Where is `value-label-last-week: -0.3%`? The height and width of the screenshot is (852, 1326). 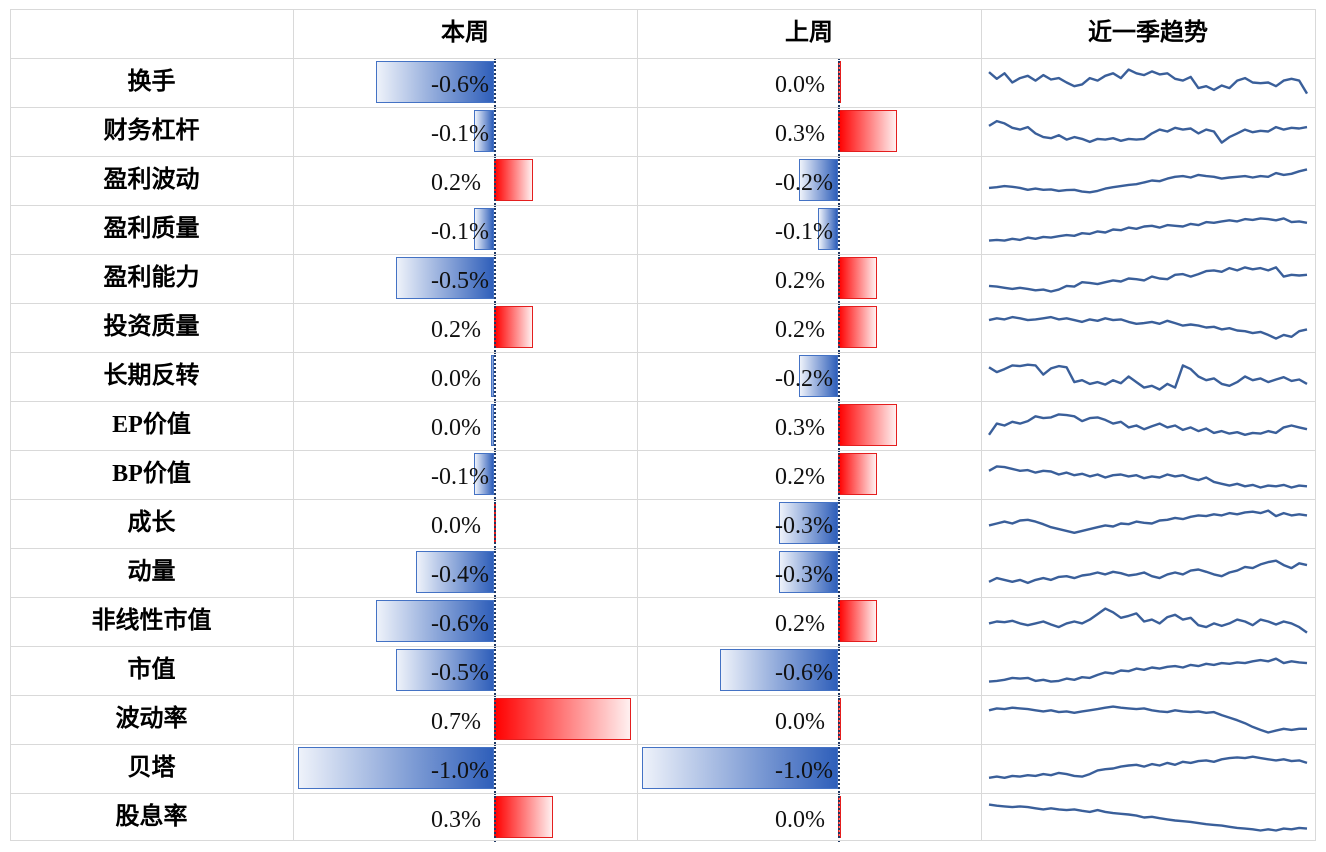
value-label-last-week: -0.3% is located at coordinates (804, 526).